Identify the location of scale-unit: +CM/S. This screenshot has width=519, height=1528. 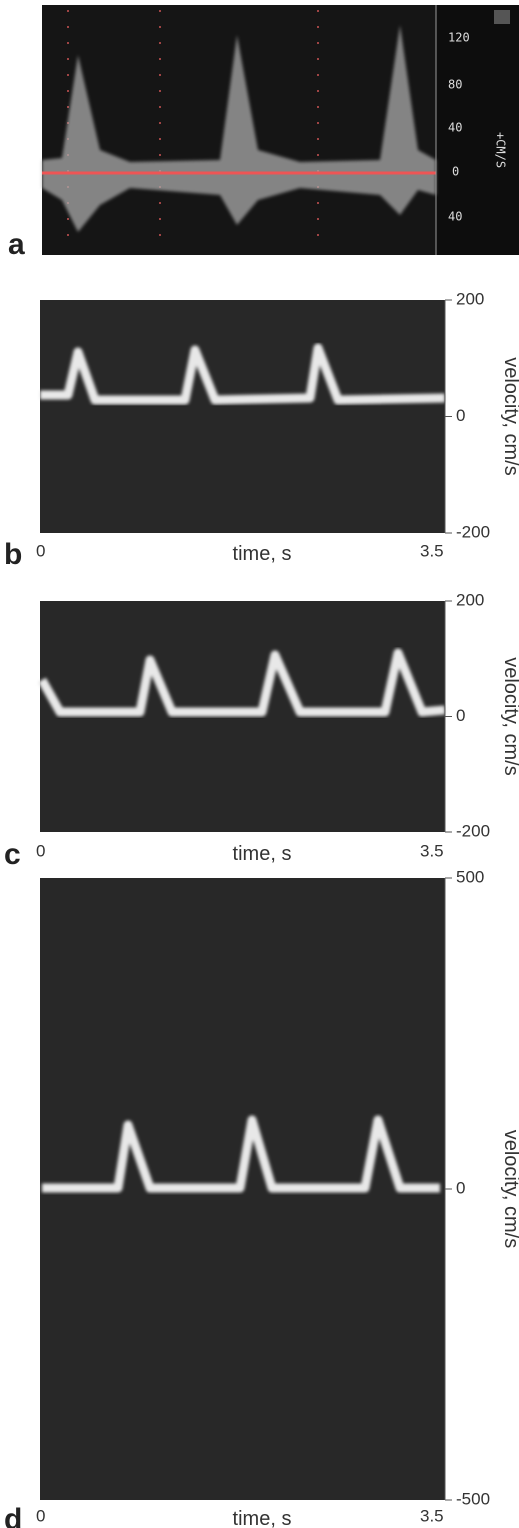
(501, 150).